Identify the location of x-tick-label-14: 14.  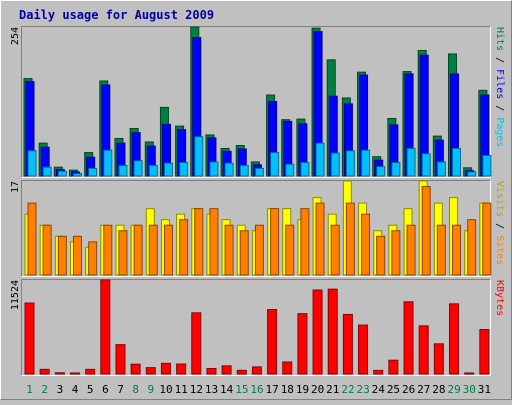
(227, 389).